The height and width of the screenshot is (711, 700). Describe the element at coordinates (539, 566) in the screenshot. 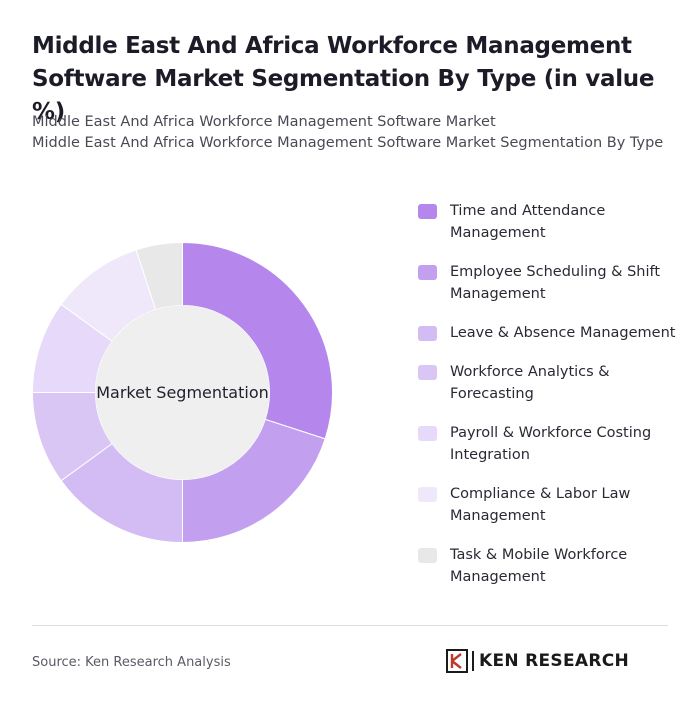

I see `legend-label: Task & Mobile Workforce Management` at that location.